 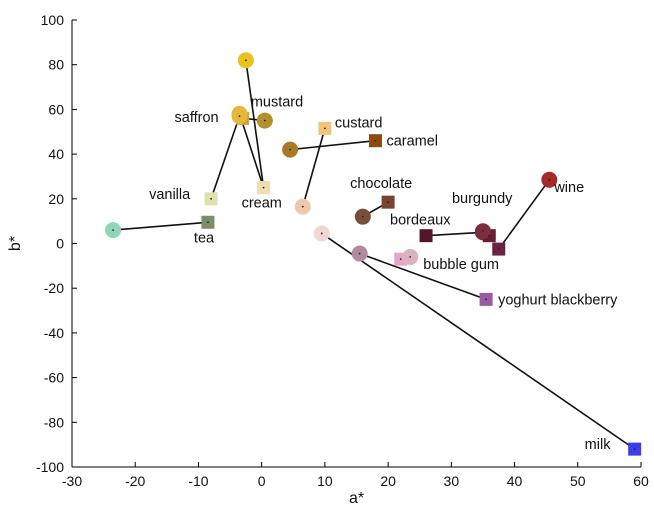 I want to click on y-tick-label: -100, so click(x=50, y=467).